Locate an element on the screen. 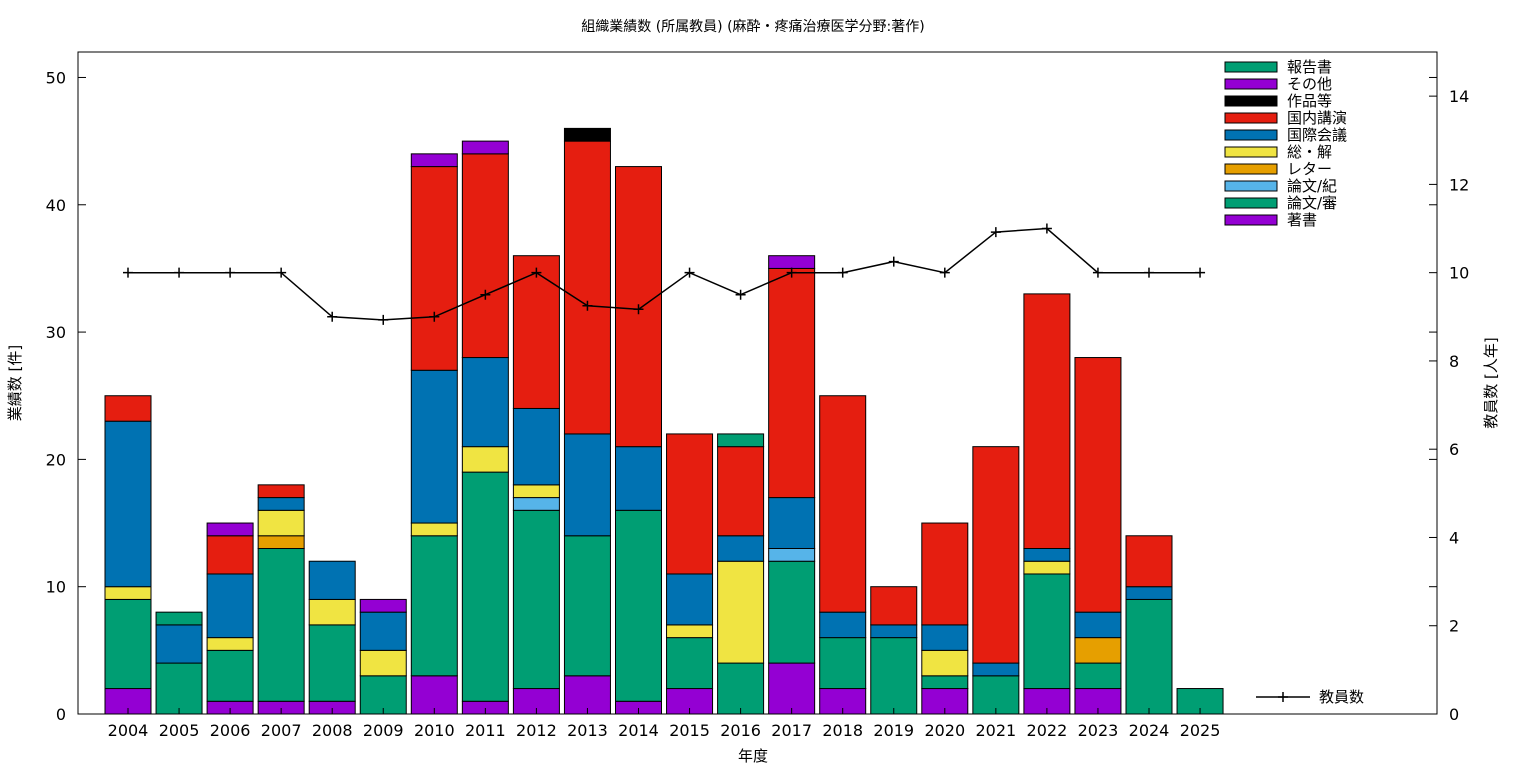 The image size is (1536, 768). line-legend-label: 教員数 is located at coordinates (1341, 697).